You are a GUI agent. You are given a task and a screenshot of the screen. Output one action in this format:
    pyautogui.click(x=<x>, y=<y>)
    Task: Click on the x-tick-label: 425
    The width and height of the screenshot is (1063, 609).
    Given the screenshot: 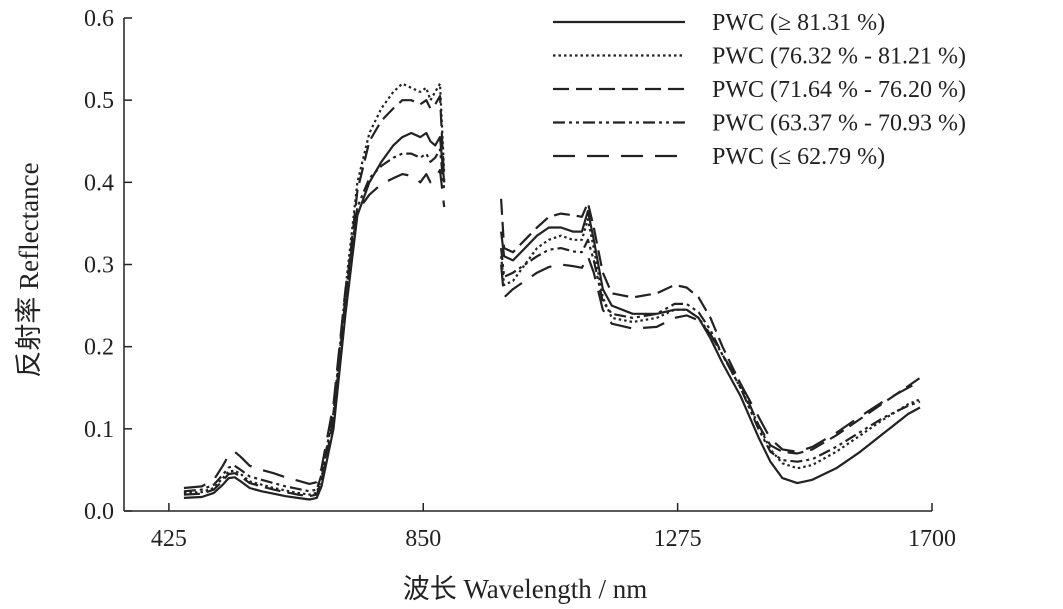 What is the action you would take?
    pyautogui.click(x=169, y=539)
    